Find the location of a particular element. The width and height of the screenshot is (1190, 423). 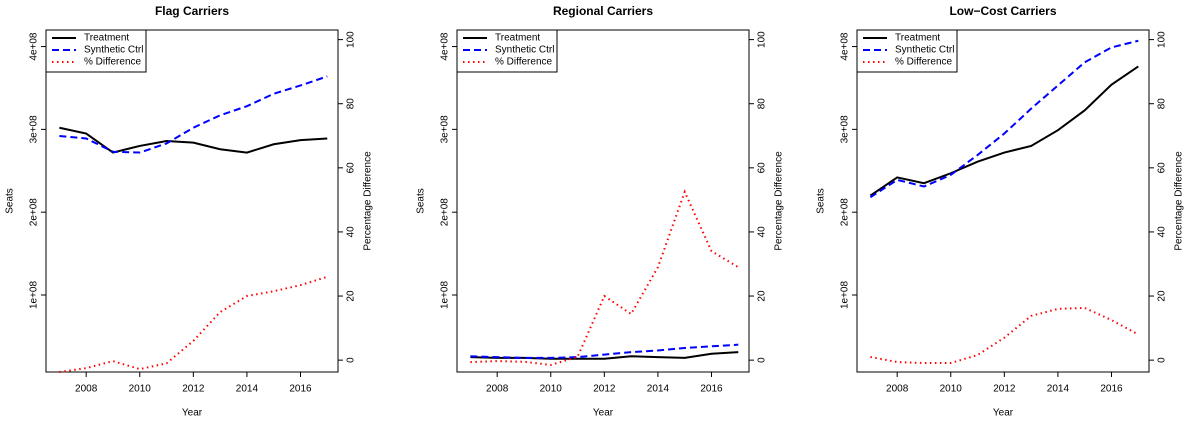

chart-title: Regional Carriers is located at coordinates (603, 11).